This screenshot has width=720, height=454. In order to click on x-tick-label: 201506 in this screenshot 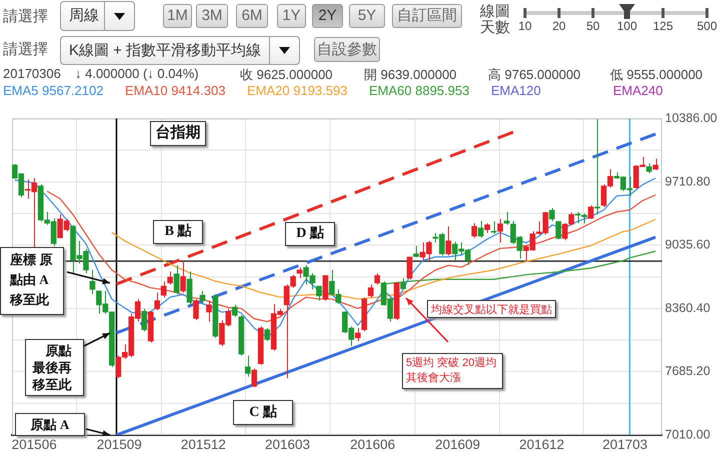, I will do `click(34, 444)`.